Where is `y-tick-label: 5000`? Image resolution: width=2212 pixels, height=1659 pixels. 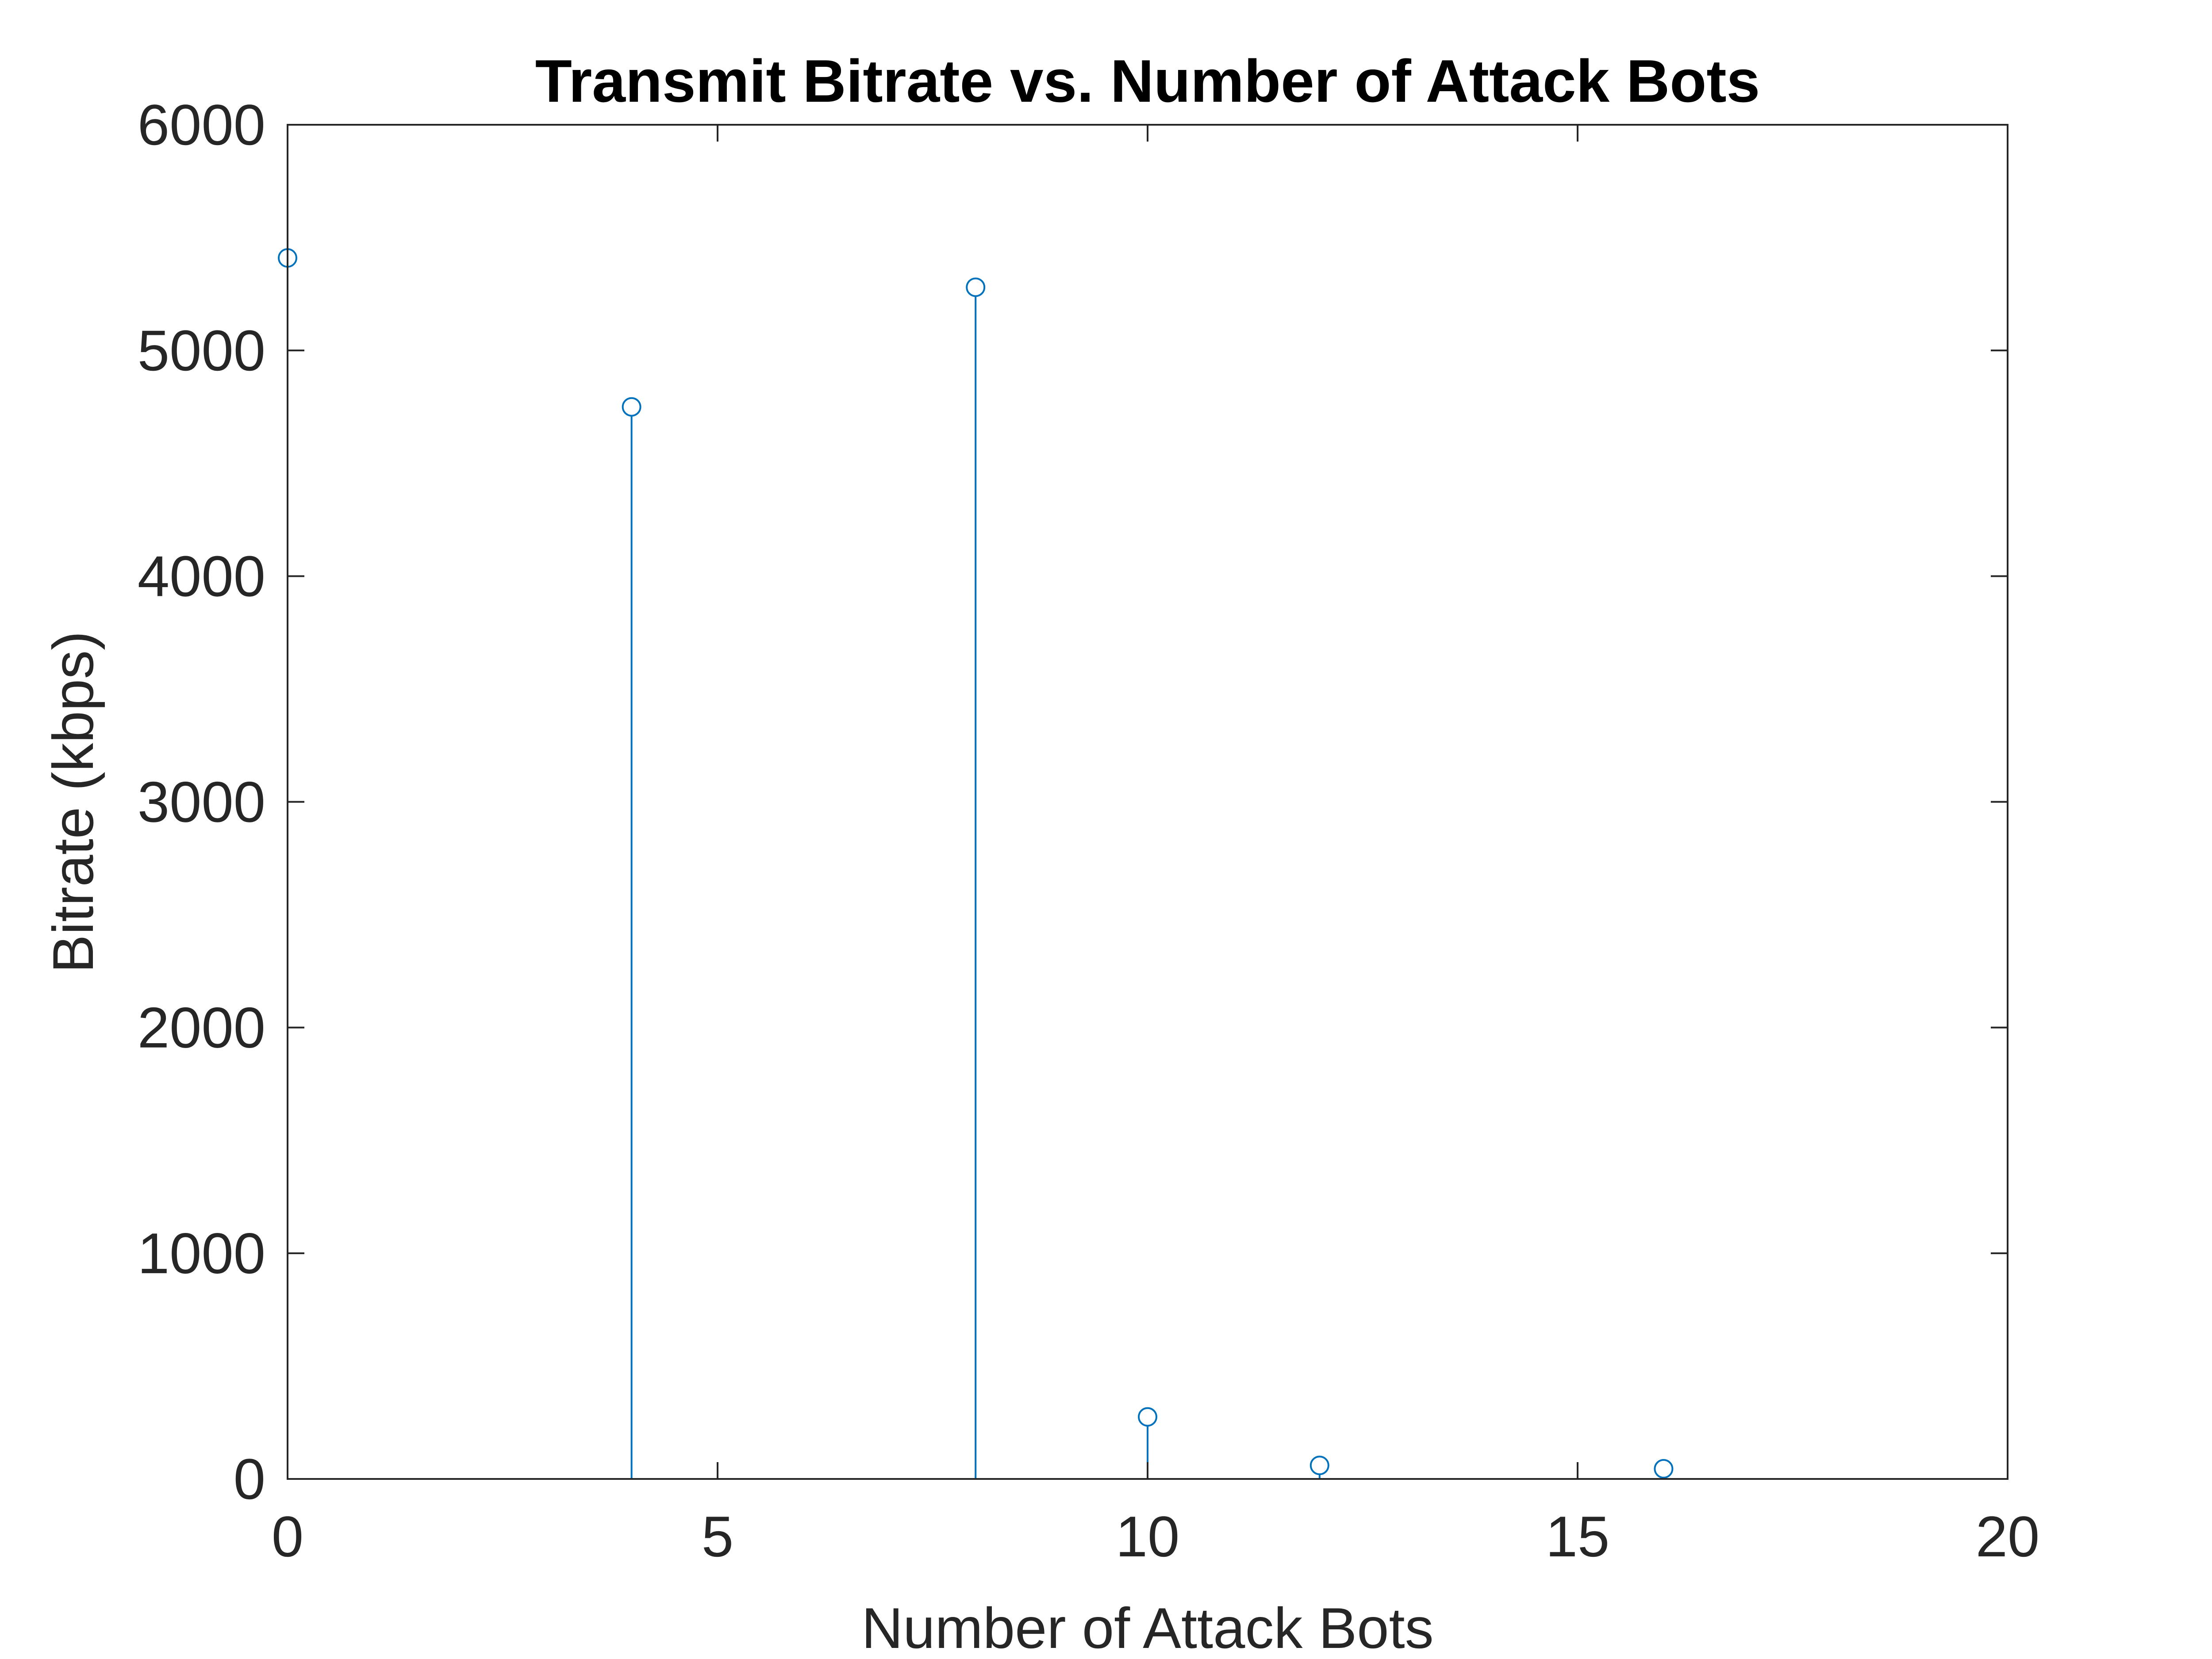 y-tick-label: 5000 is located at coordinates (202, 351).